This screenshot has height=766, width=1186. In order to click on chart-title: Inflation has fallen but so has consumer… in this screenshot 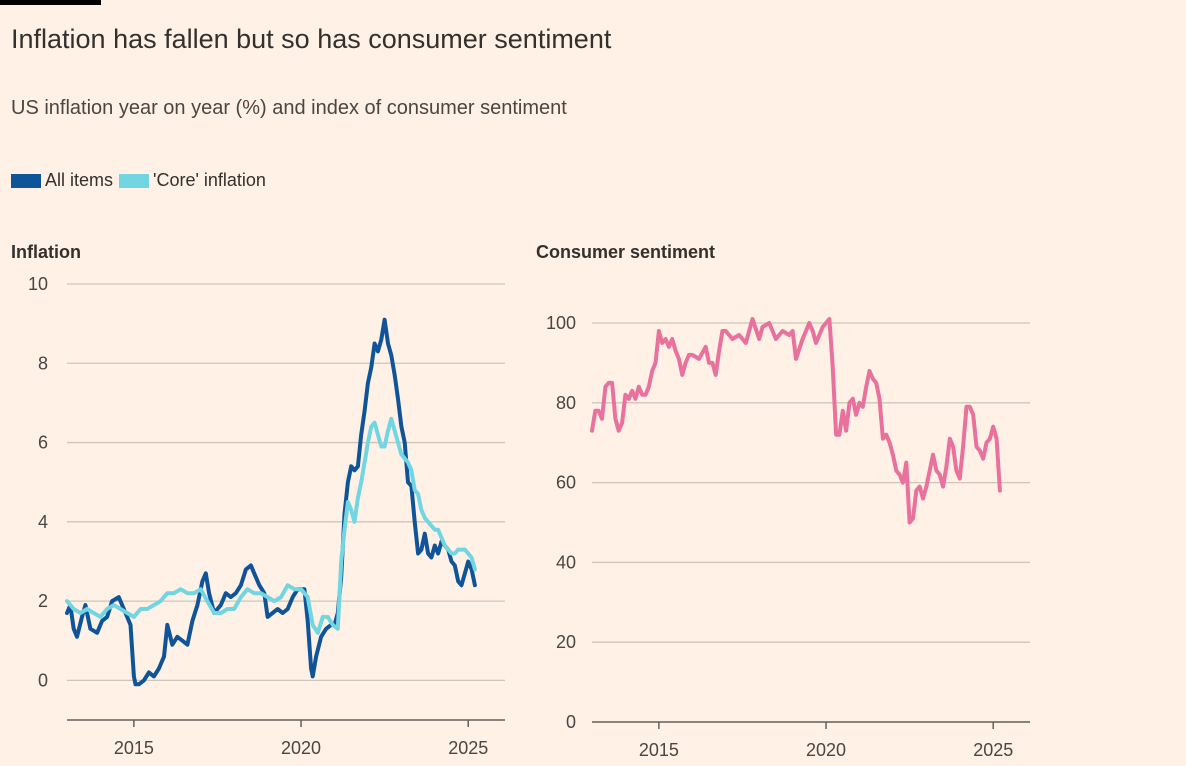, I will do `click(311, 39)`.